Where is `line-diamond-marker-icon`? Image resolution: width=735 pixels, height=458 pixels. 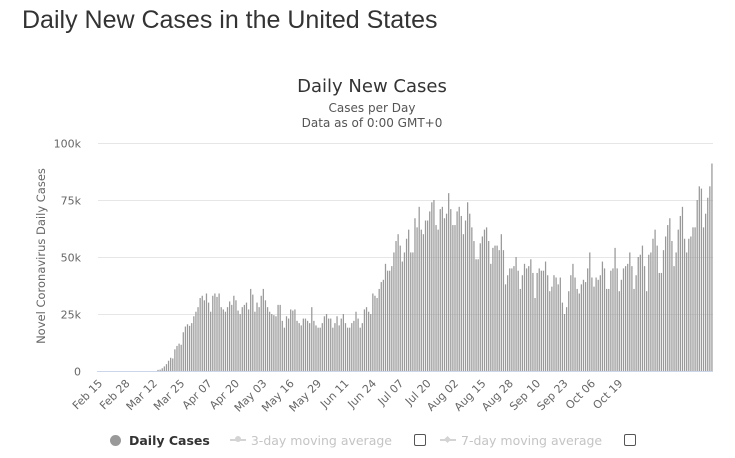
line-diamond-marker-icon is located at coordinates (448, 440).